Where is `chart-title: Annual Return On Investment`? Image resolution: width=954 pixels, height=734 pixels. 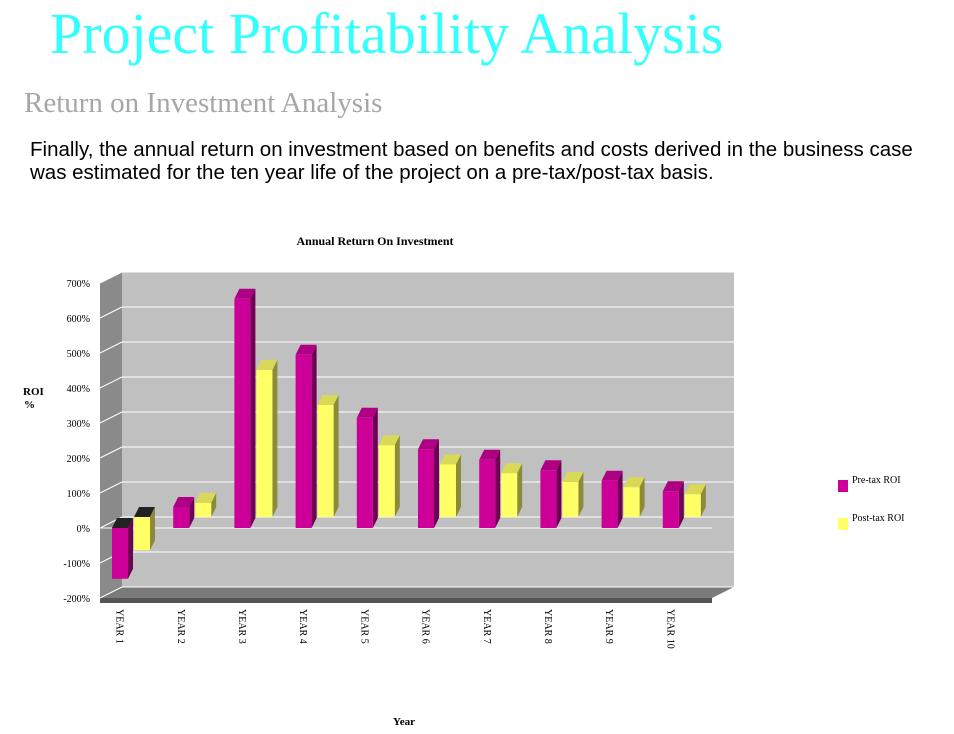 chart-title: Annual Return On Investment is located at coordinates (374, 241).